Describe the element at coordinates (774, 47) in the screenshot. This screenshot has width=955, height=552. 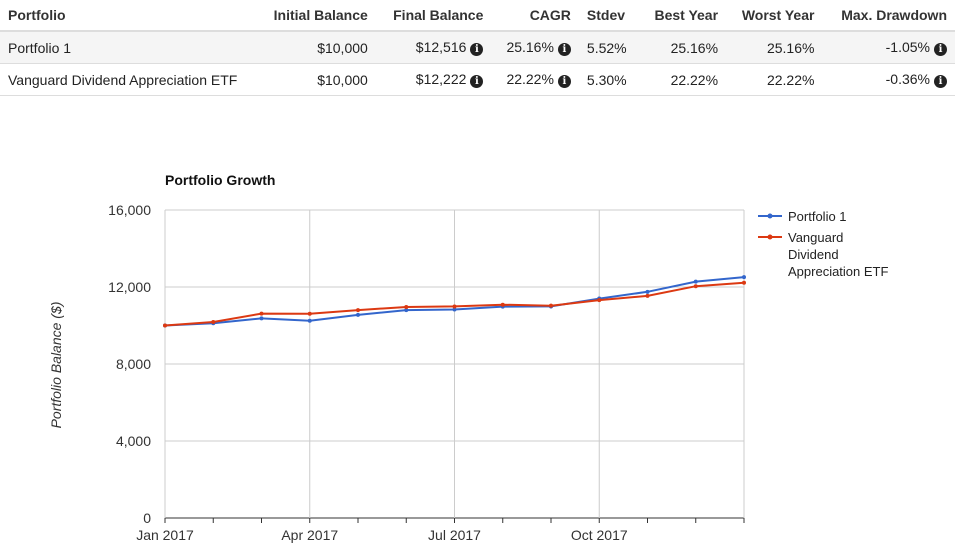
I see `worst-year: 25.16%` at that location.